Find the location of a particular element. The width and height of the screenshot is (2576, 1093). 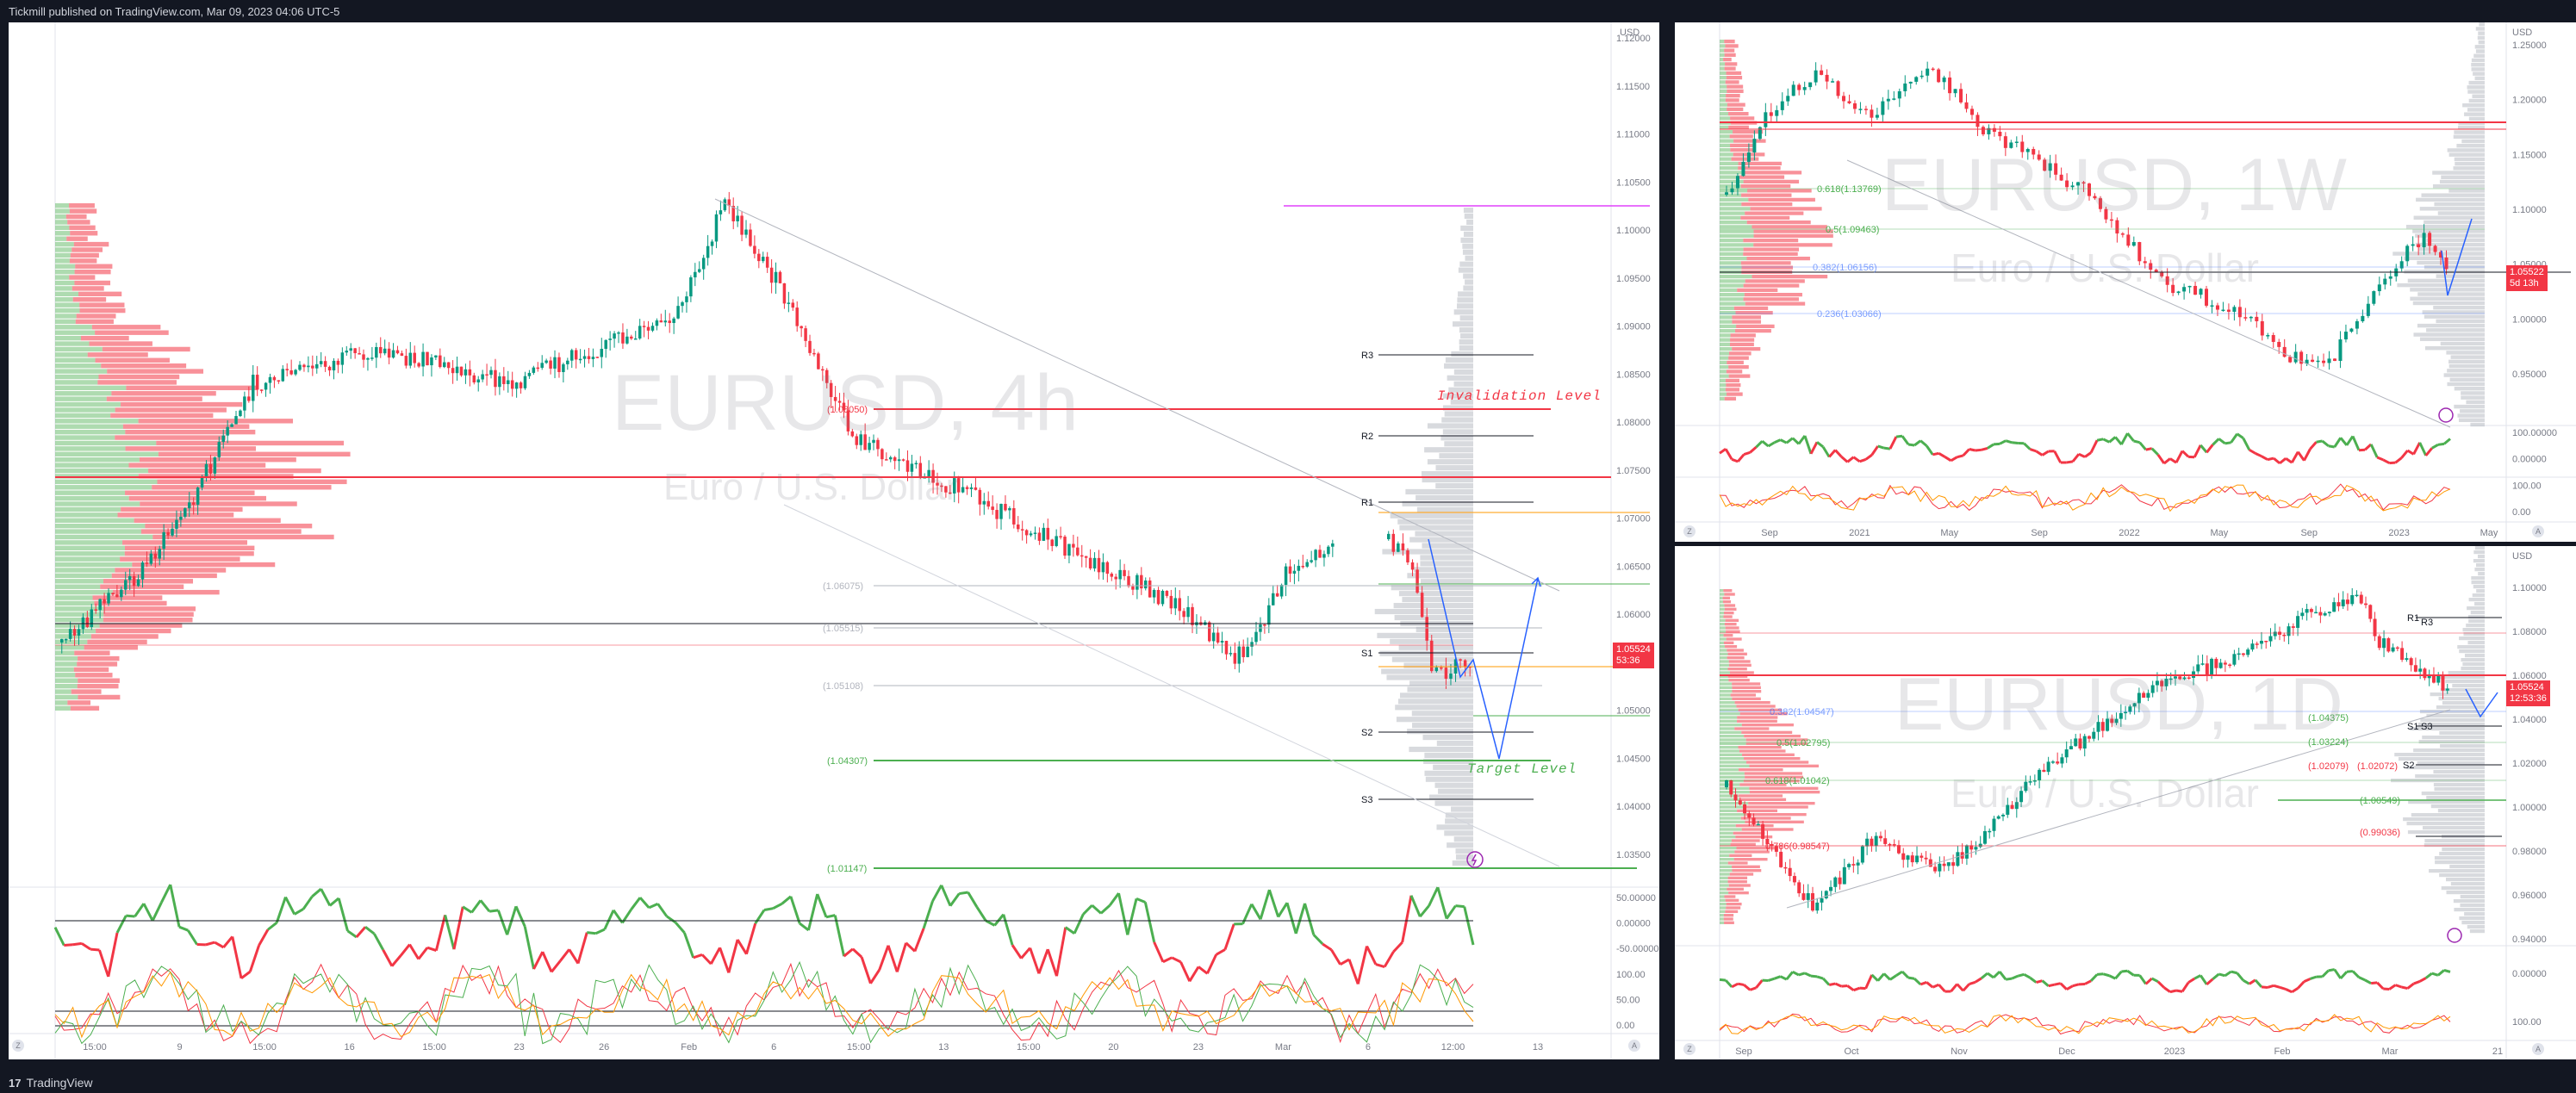

trendline-lower is located at coordinates (1172, 685).